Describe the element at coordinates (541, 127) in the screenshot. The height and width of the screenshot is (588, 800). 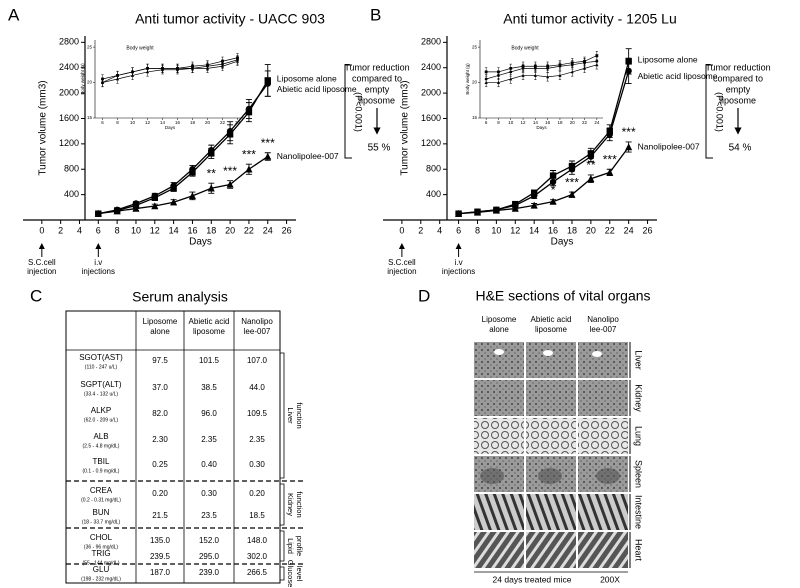
I see `x-axis-label: Days` at that location.